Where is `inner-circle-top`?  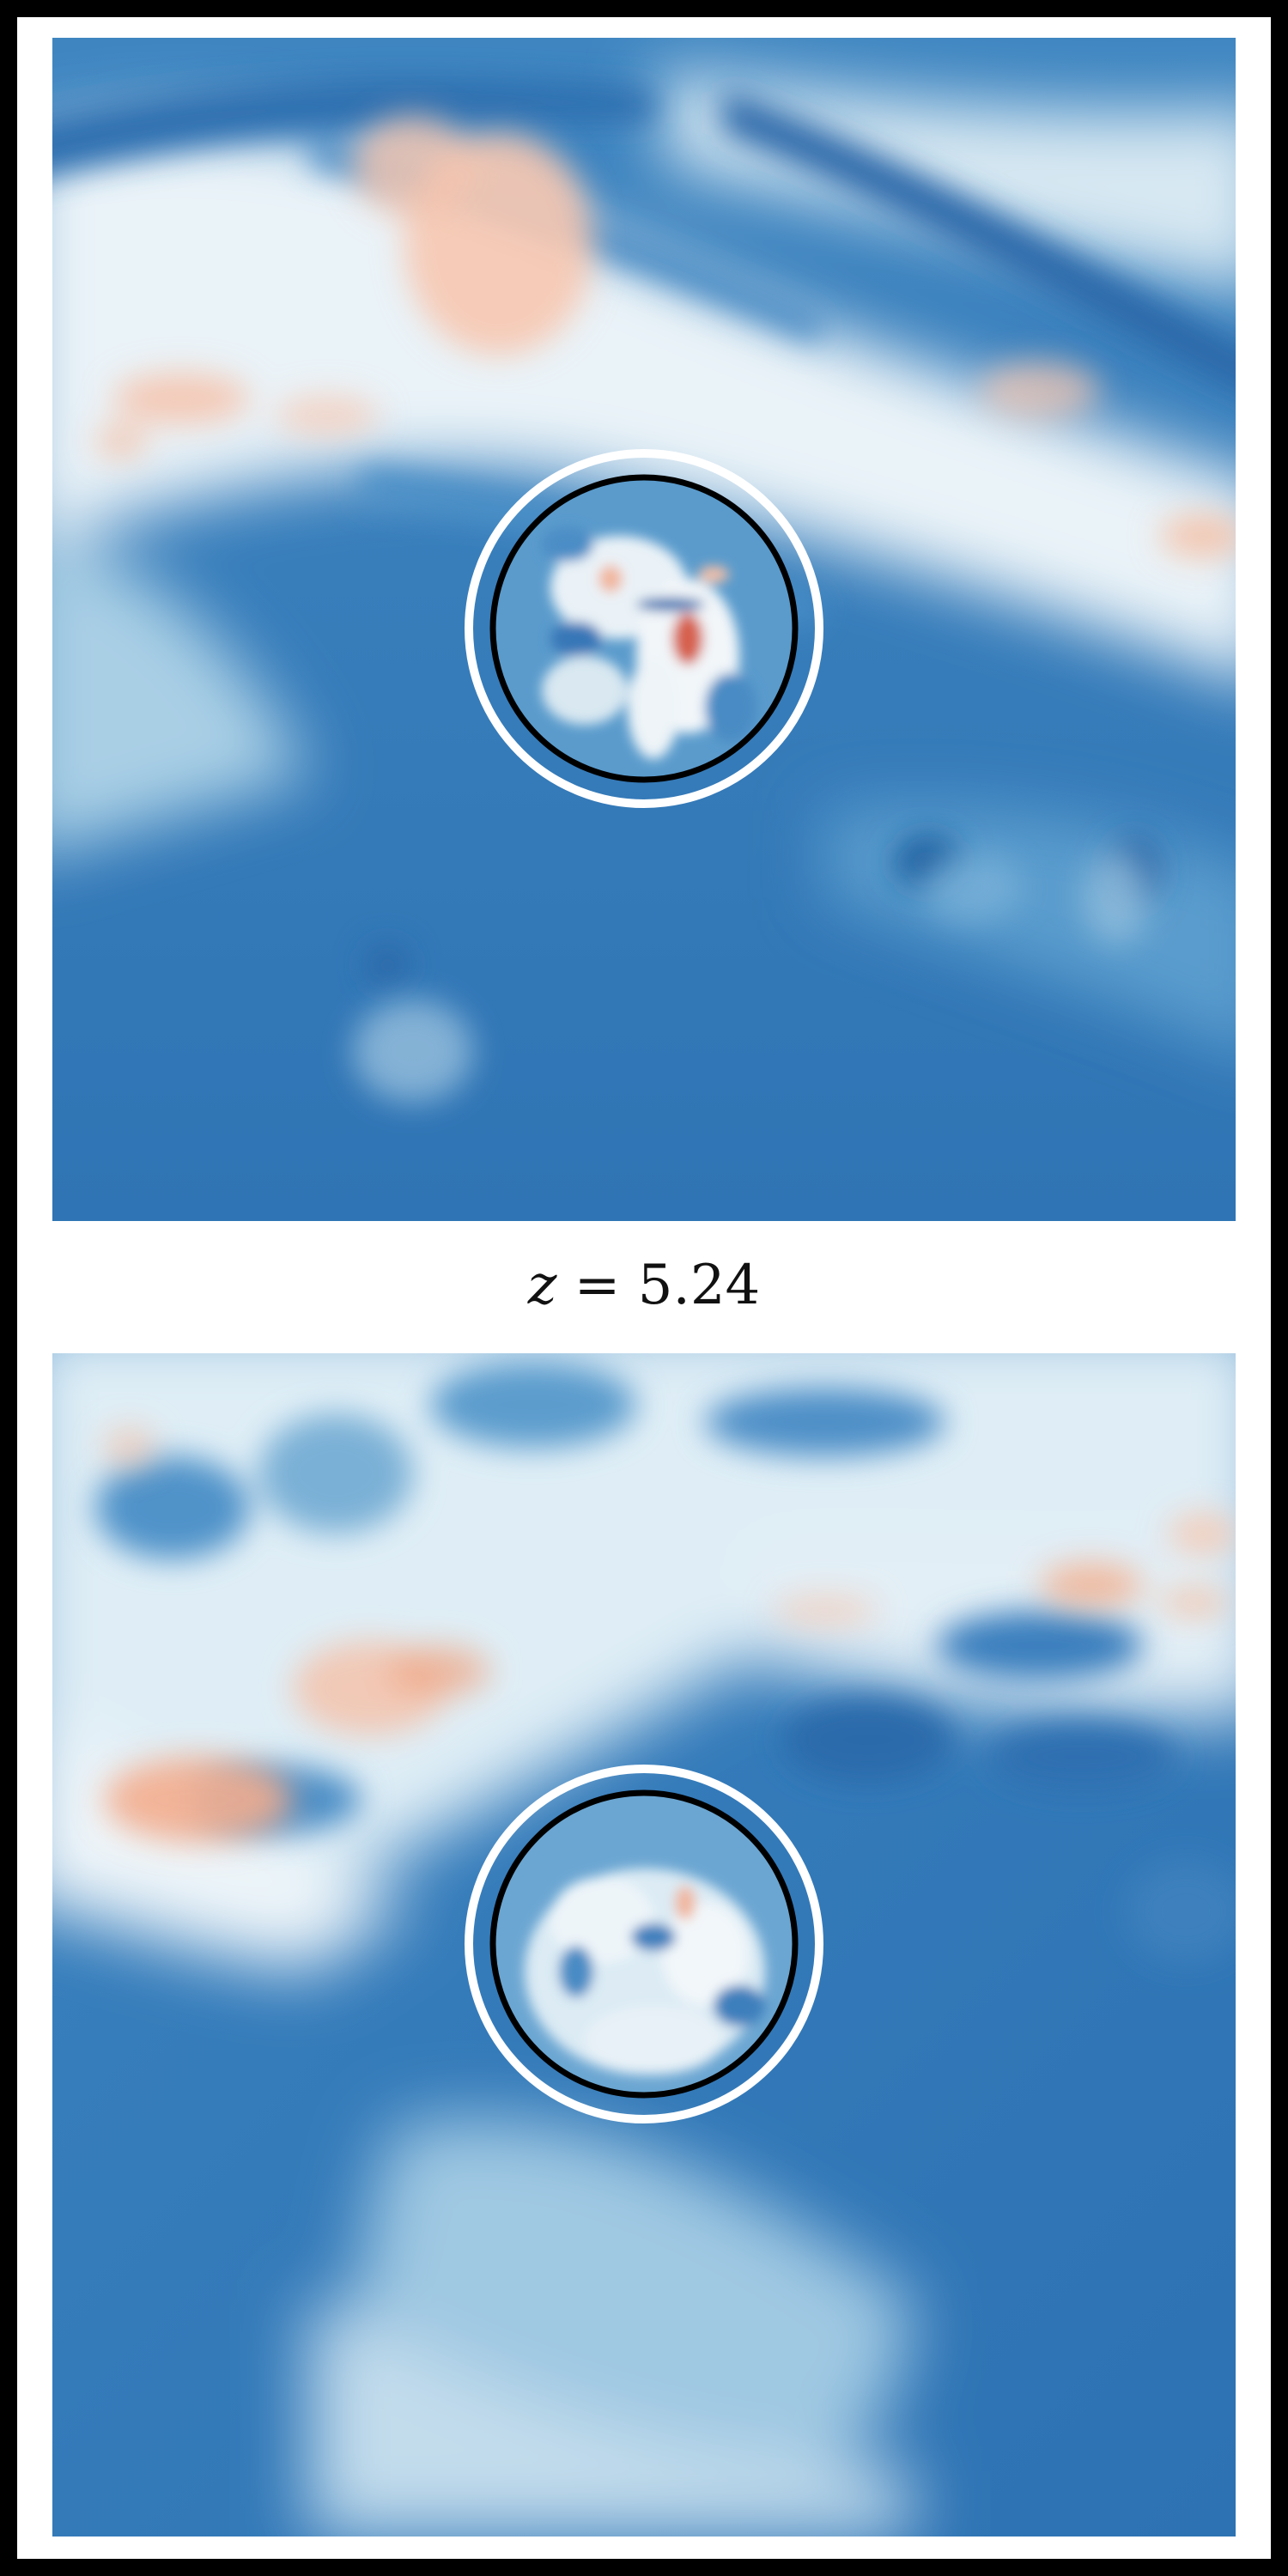
inner-circle-top is located at coordinates (644, 629).